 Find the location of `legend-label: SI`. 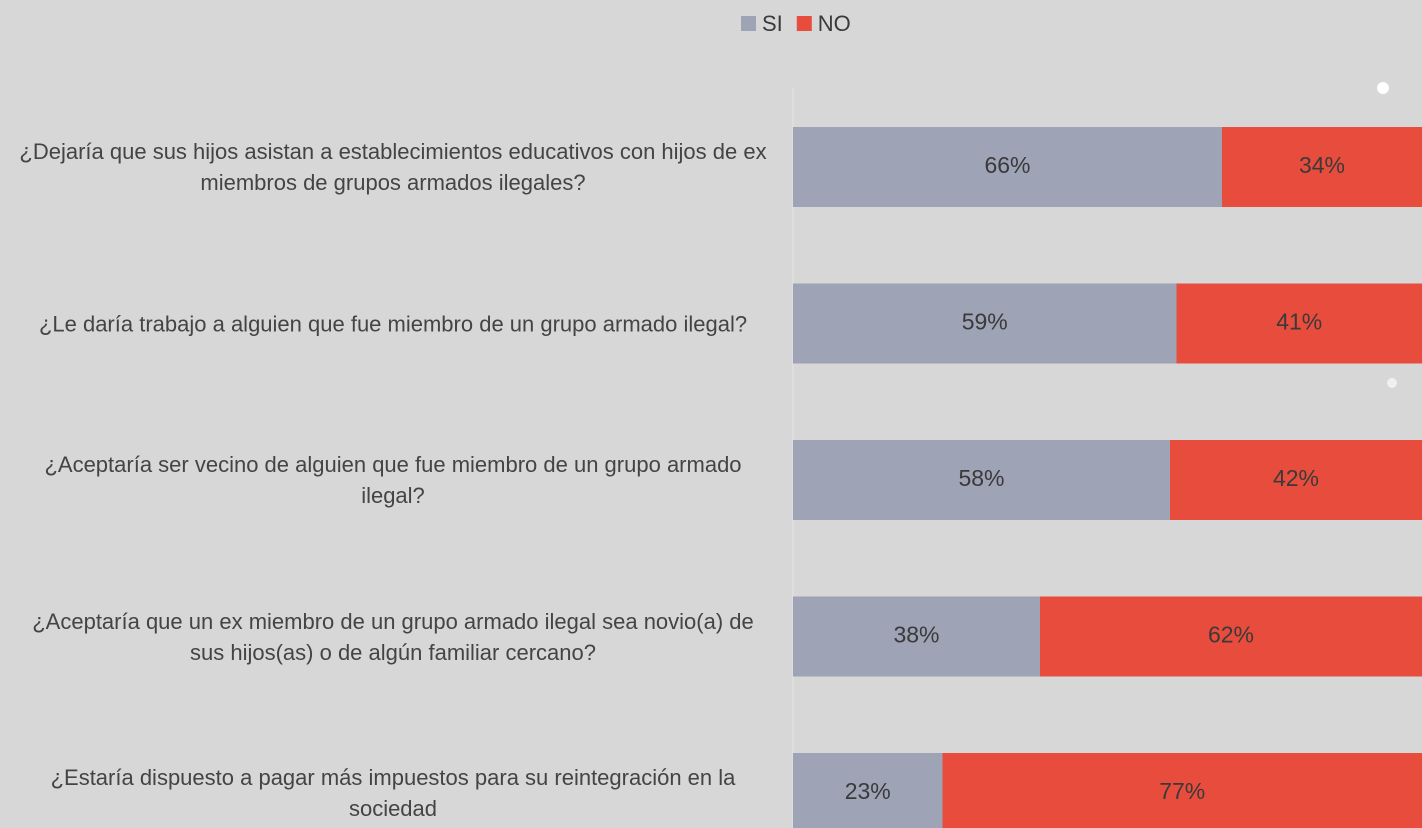

legend-label: SI is located at coordinates (772, 23).